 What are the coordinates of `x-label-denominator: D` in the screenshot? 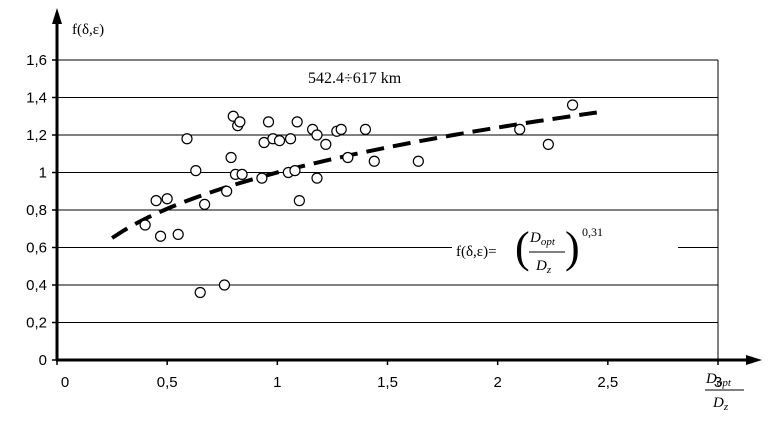 It's located at (718, 403).